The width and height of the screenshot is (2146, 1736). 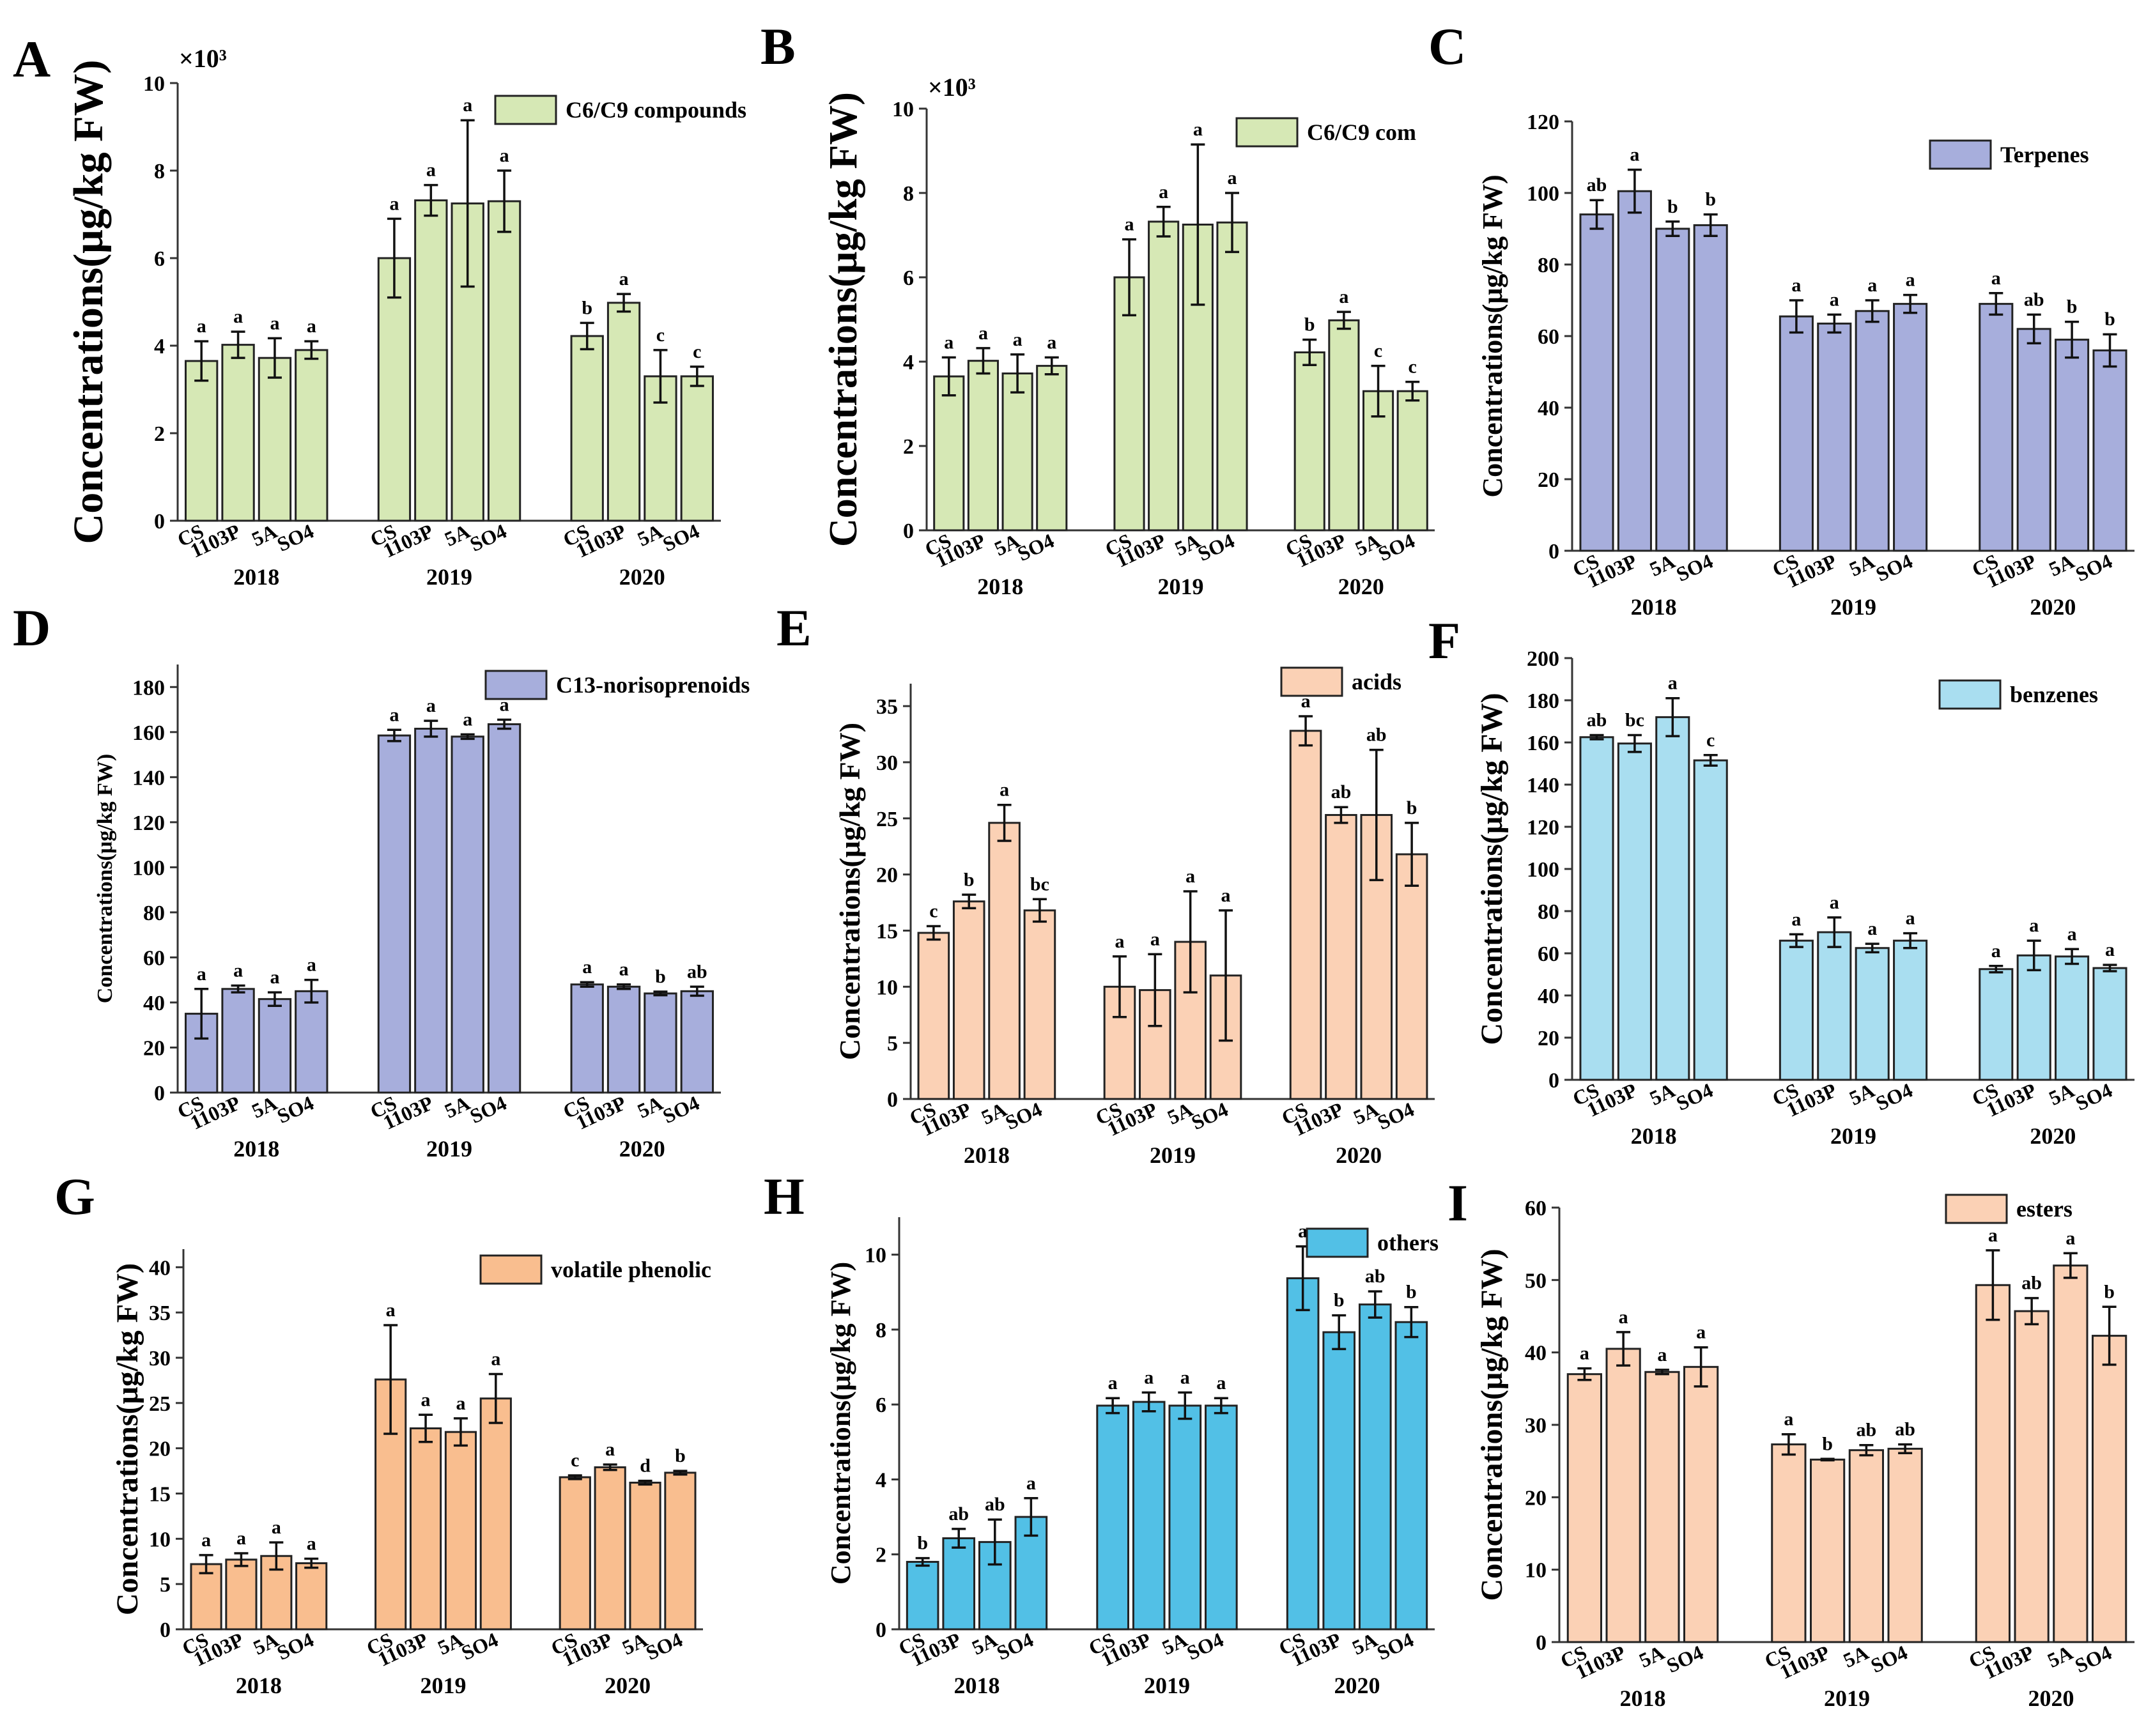 What do you see at coordinates (1376, 682) in the screenshot?
I see `legend-label: acids` at bounding box center [1376, 682].